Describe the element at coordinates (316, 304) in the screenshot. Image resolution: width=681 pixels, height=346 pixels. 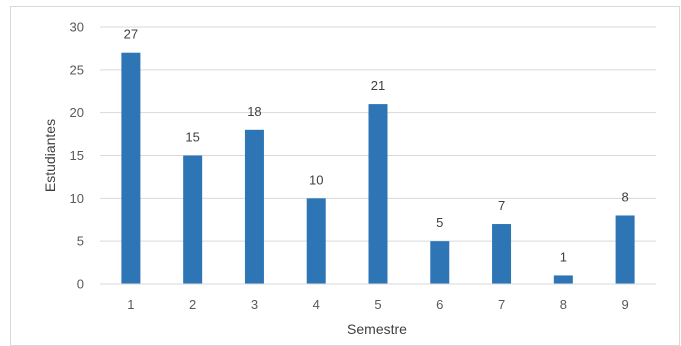
I see `x-tick-label: 4` at that location.